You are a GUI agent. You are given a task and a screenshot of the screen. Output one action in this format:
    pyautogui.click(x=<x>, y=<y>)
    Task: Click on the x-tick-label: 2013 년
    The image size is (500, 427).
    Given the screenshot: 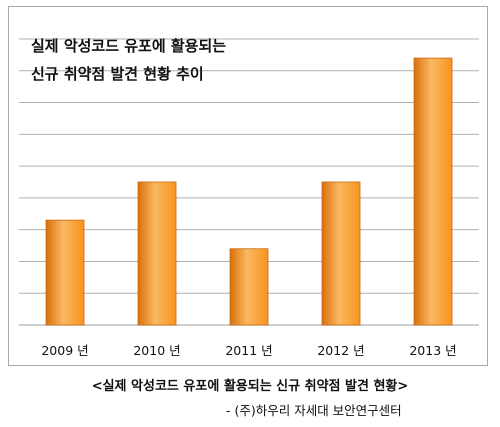 What is the action you would take?
    pyautogui.click(x=432, y=350)
    